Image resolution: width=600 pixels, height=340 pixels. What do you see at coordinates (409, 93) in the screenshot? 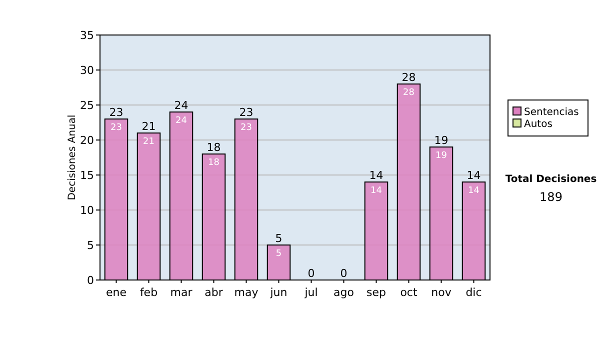
I see `data-label: 28` at bounding box center [409, 93].